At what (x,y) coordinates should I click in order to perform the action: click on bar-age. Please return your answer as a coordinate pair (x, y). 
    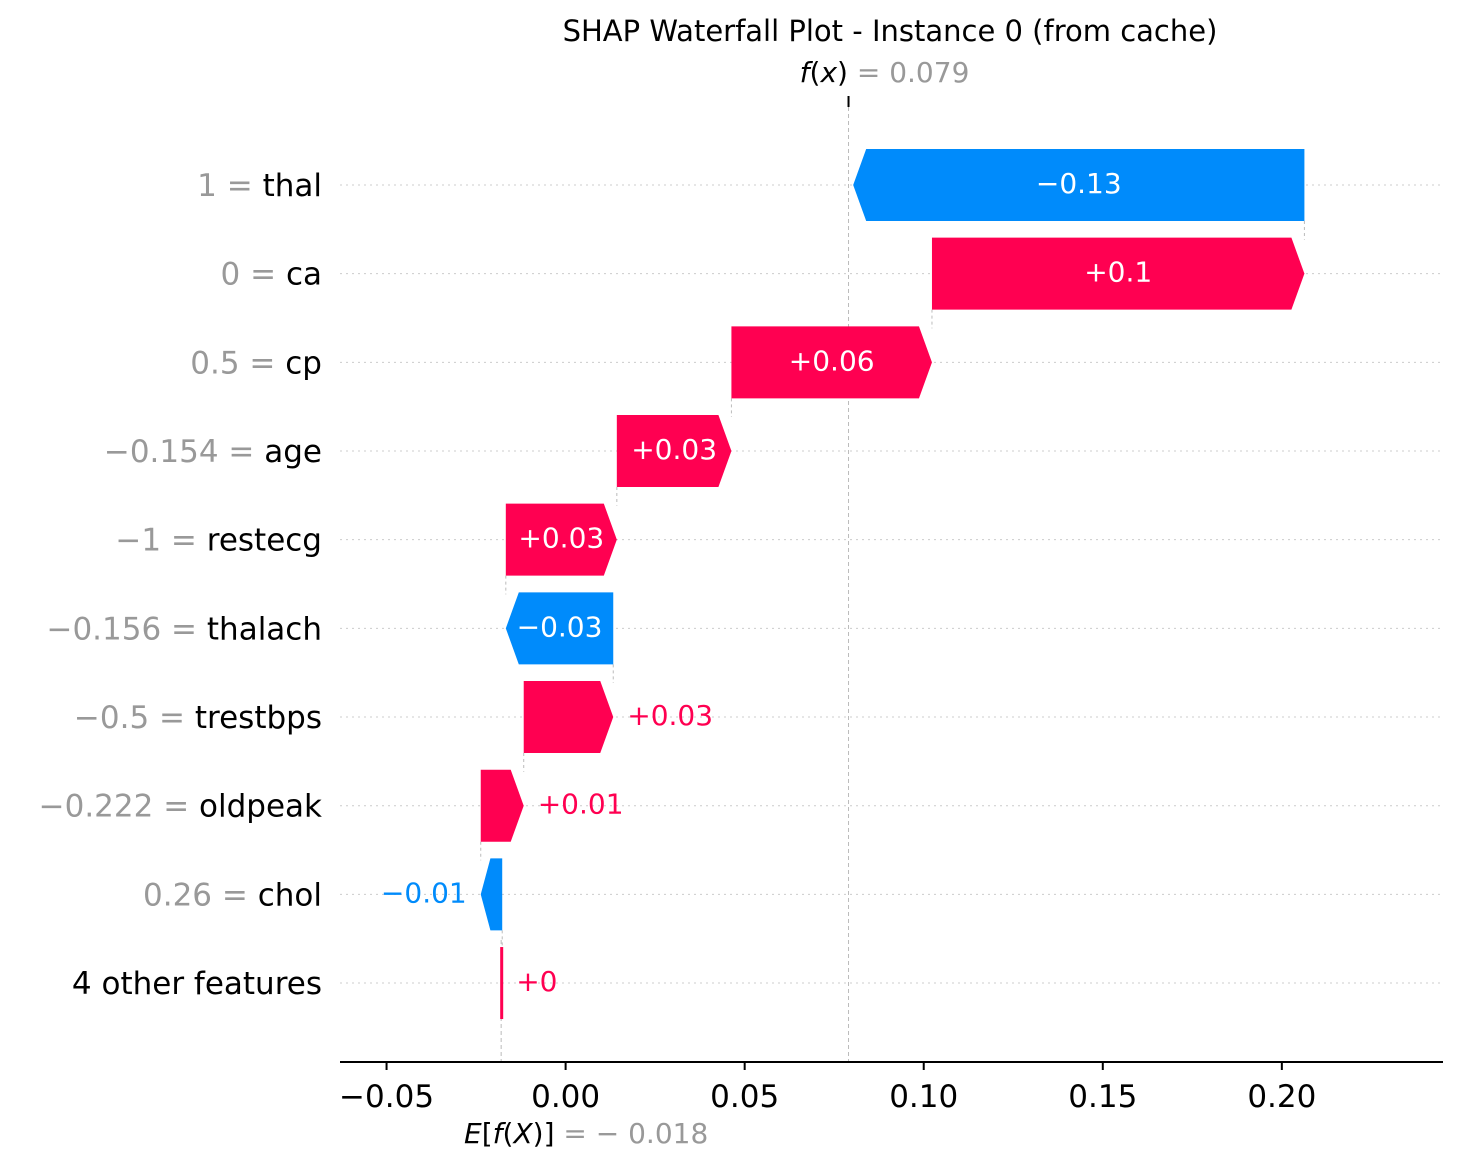
    Looking at the image, I should click on (674, 451).